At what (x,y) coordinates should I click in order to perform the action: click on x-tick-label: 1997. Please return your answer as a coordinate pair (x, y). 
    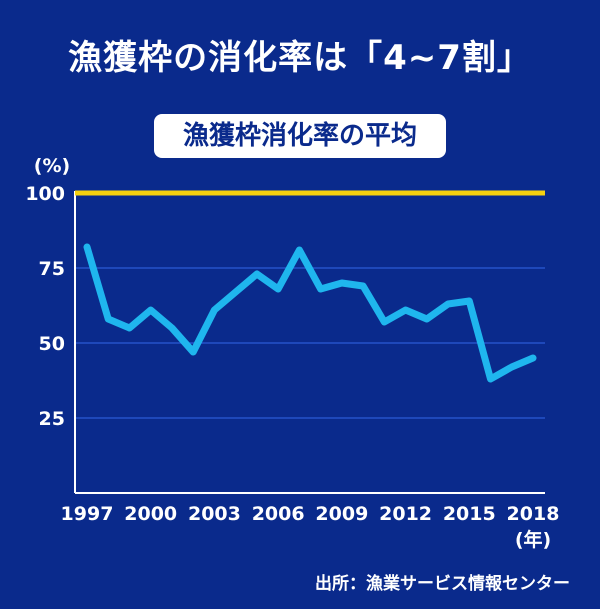
    Looking at the image, I should click on (87, 514).